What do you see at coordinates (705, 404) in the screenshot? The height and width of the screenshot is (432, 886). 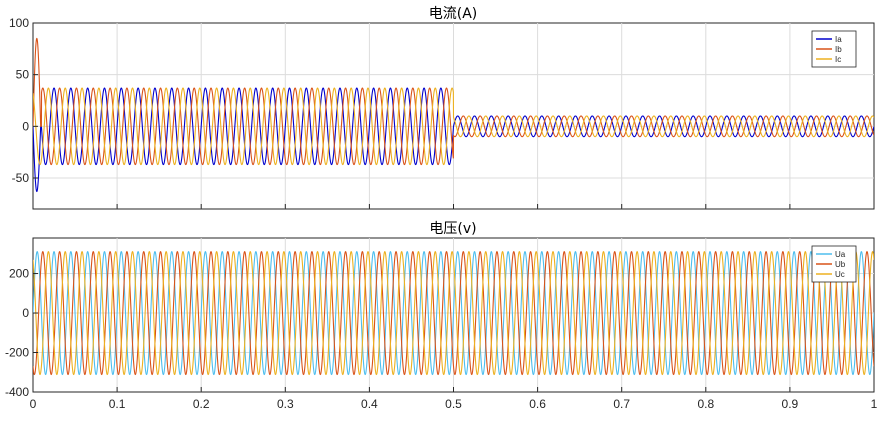 I see `x-tick-label: 0.8` at bounding box center [705, 404].